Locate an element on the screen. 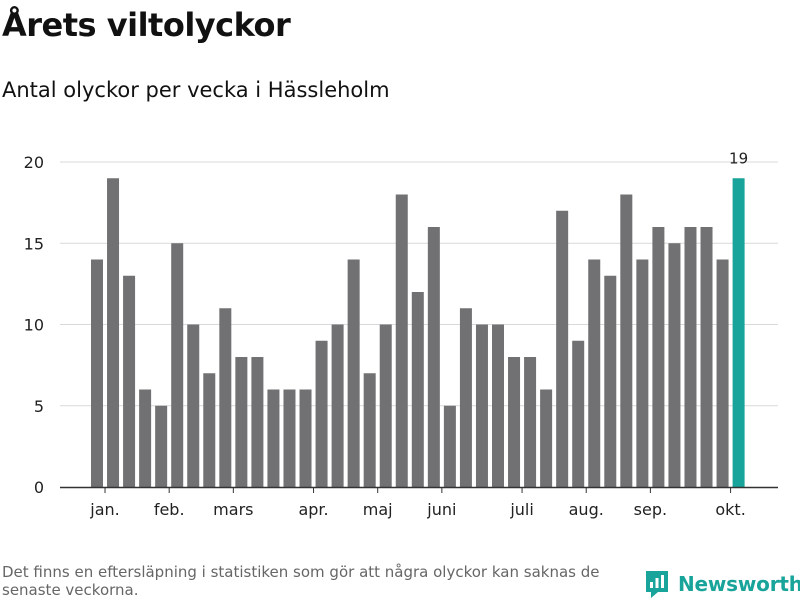  x-tick-label: feb. is located at coordinates (169, 509).